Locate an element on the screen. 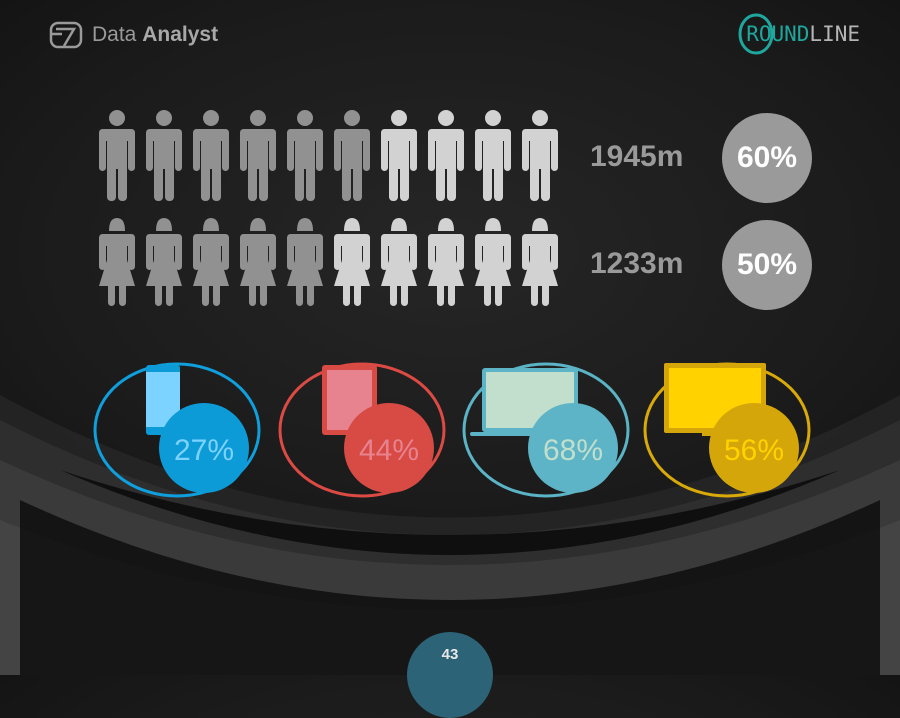 The height and width of the screenshot is (718, 900). brand-bold: Analyst is located at coordinates (180, 34).